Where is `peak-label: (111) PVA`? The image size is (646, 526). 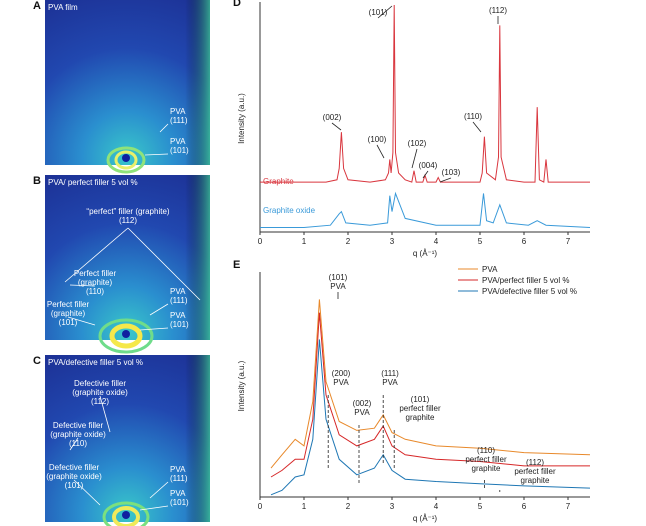 peak-label: (111) PVA is located at coordinates (390, 378).